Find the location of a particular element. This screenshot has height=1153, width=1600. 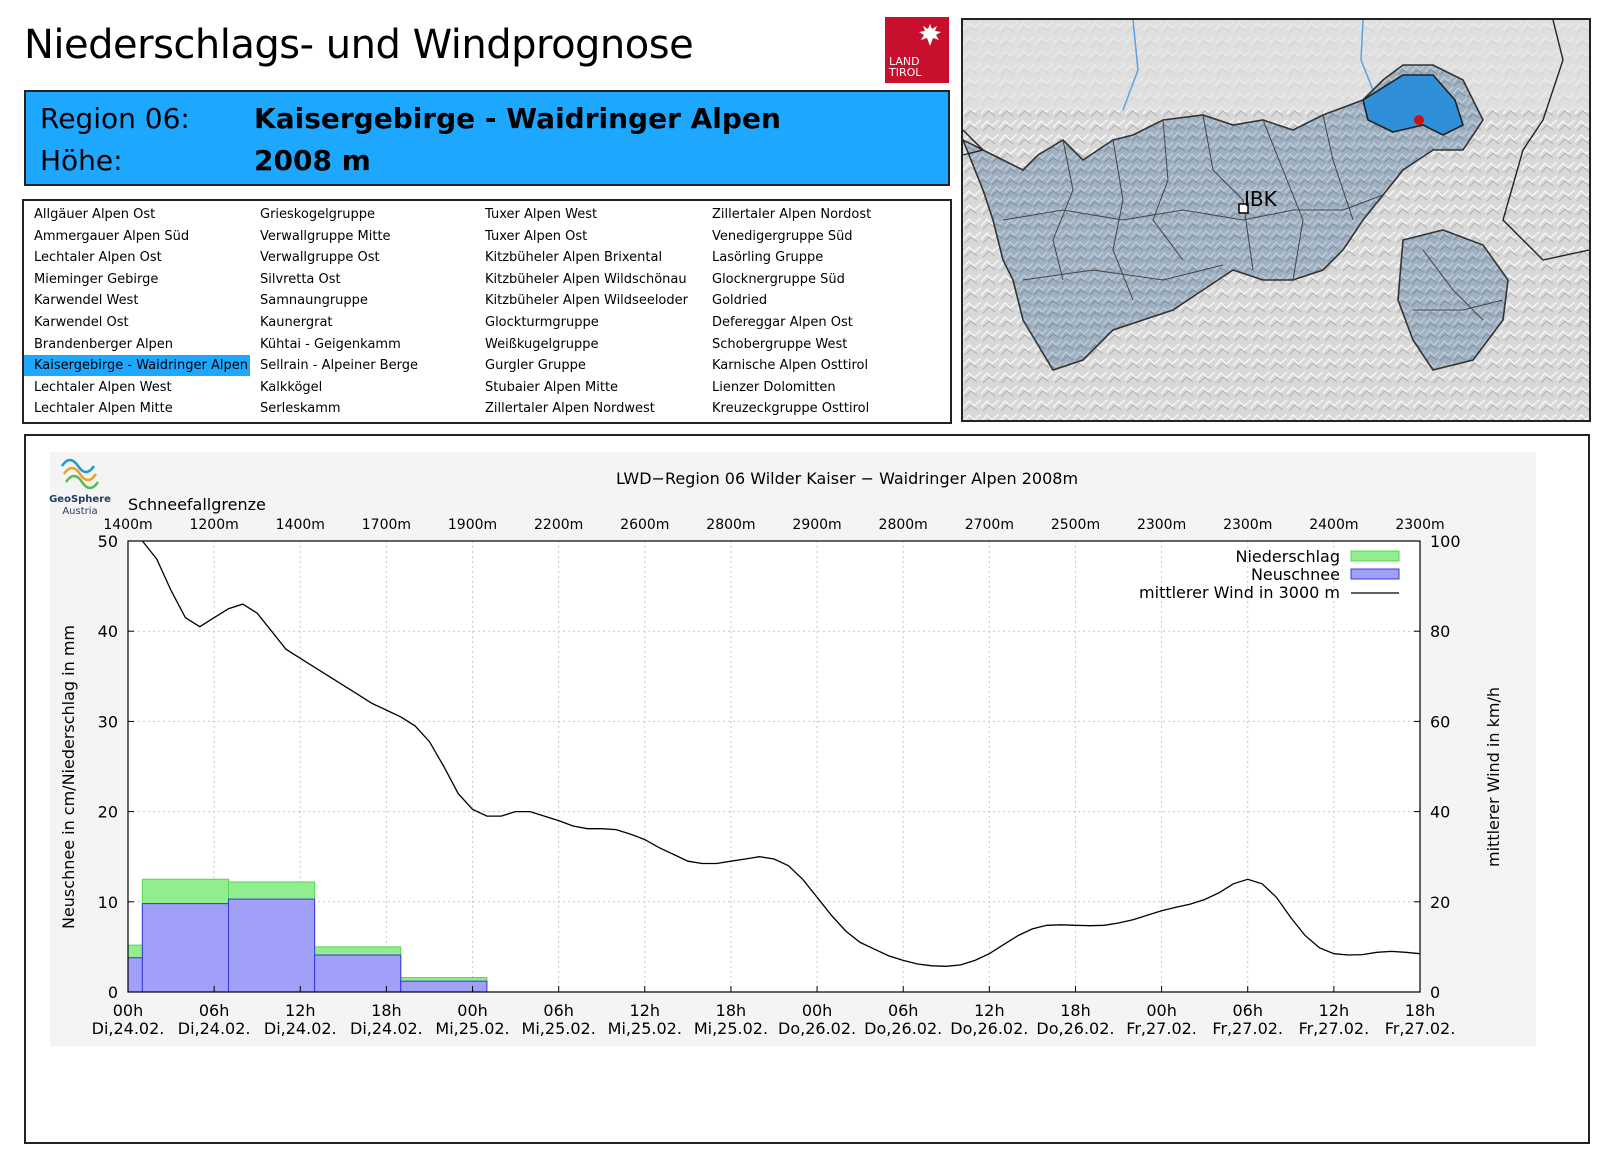

snowline-label: 2200m is located at coordinates (558, 525).